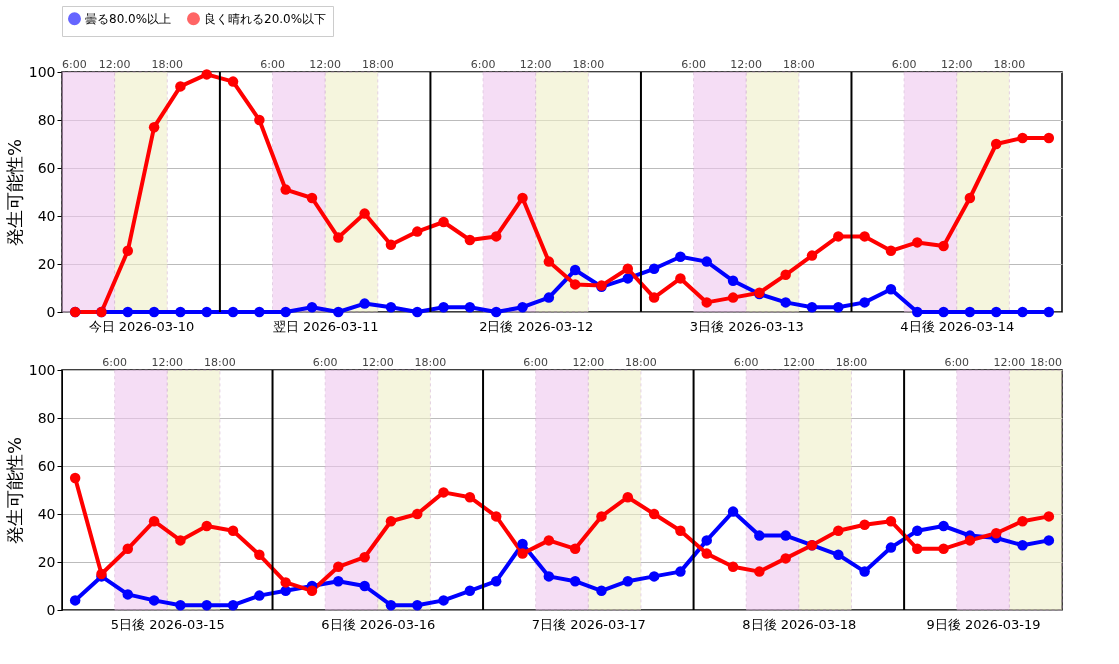  Describe the element at coordinates (588, 624) in the screenshot. I see `x-tick-label: 7日後 2026-03-17` at that location.